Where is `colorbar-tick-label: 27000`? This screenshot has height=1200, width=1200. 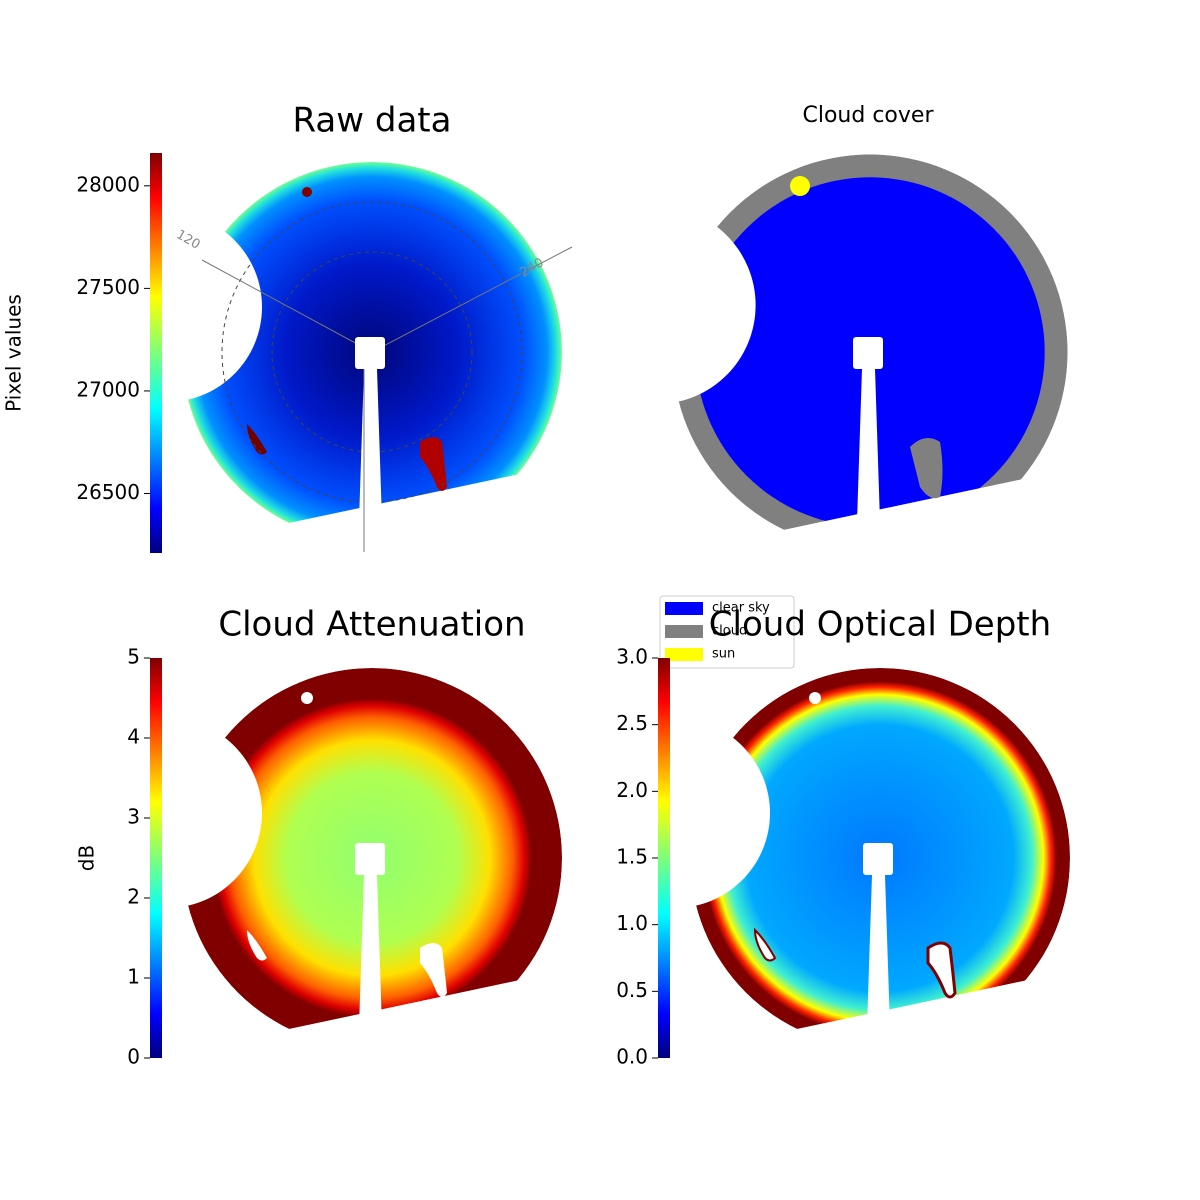 colorbar-tick-label: 27000 is located at coordinates (108, 389).